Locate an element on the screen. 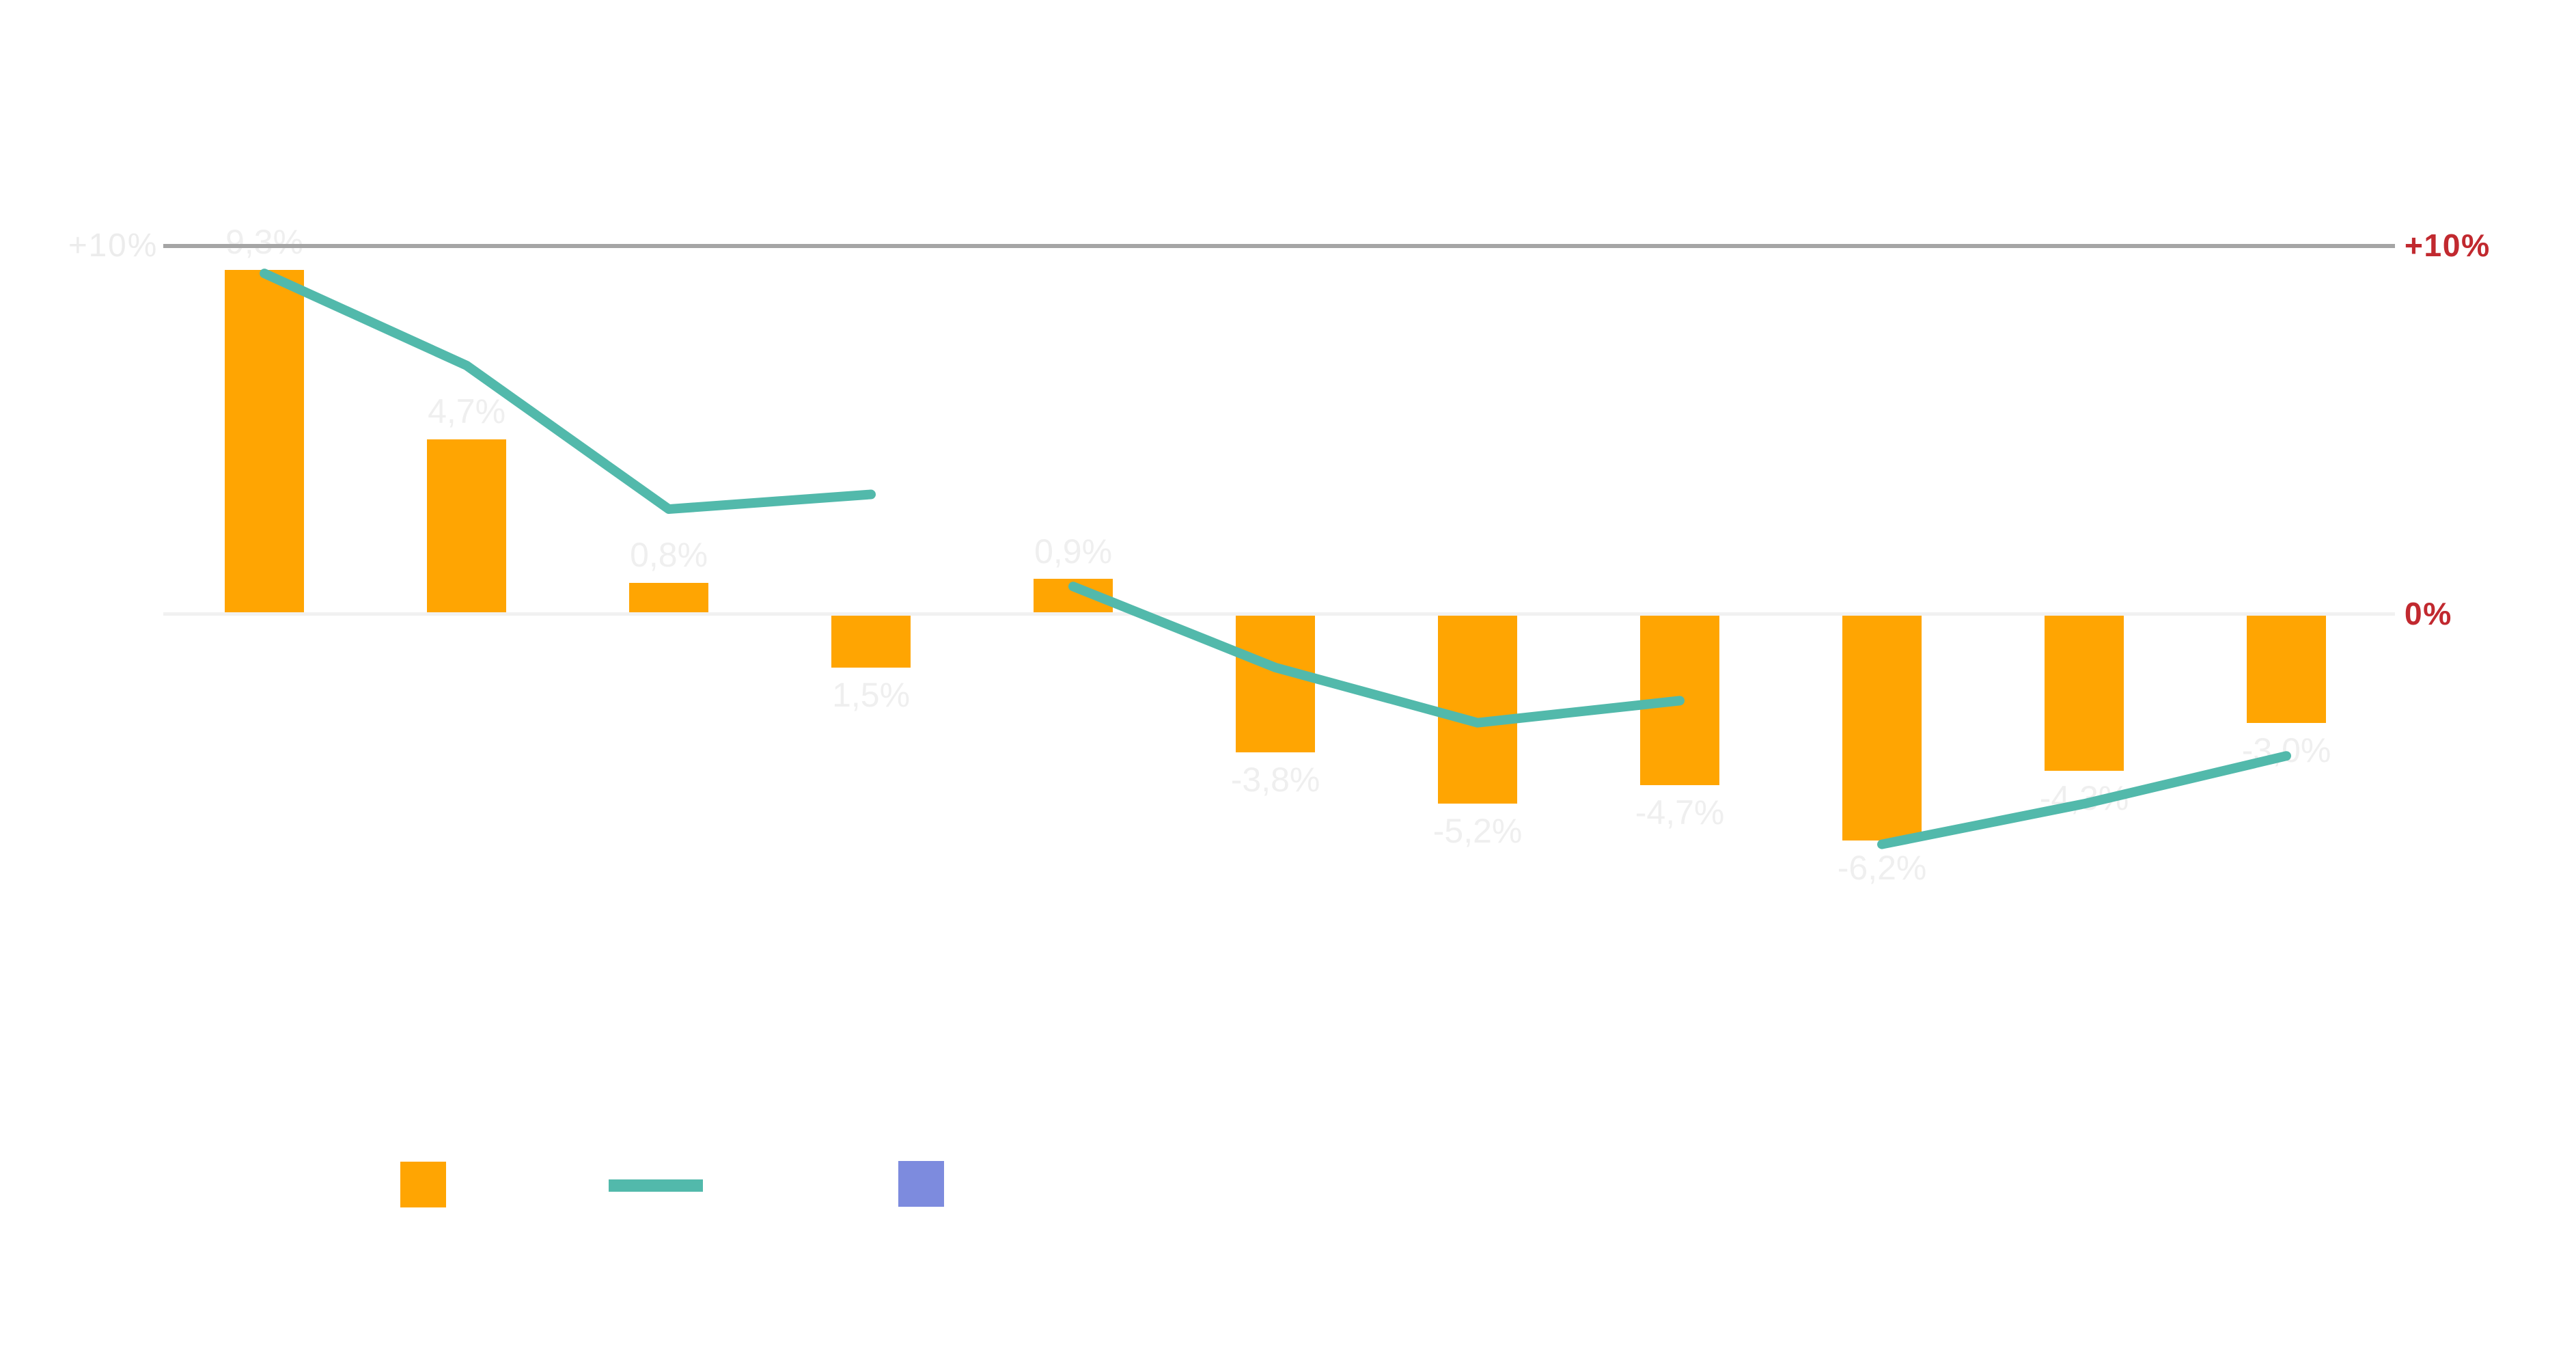 The height and width of the screenshot is (1353, 2576). legend-bar-series-swatch is located at coordinates (424, 1185).